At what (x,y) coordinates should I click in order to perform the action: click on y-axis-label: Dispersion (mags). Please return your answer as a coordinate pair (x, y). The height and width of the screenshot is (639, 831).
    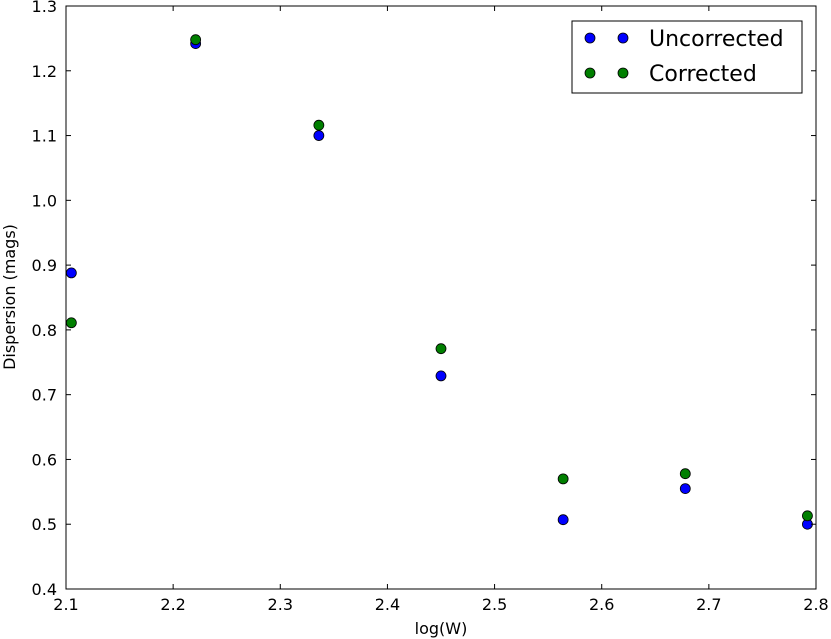
    Looking at the image, I should click on (9, 297).